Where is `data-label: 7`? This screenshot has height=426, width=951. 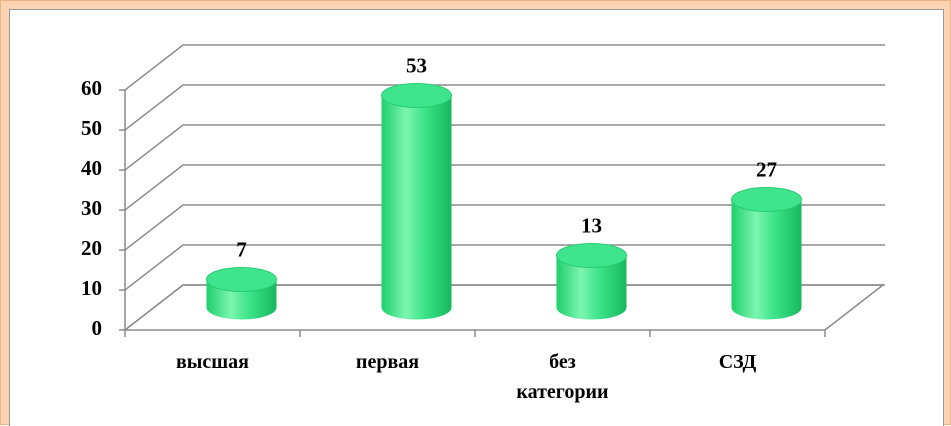 data-label: 7 is located at coordinates (241, 249).